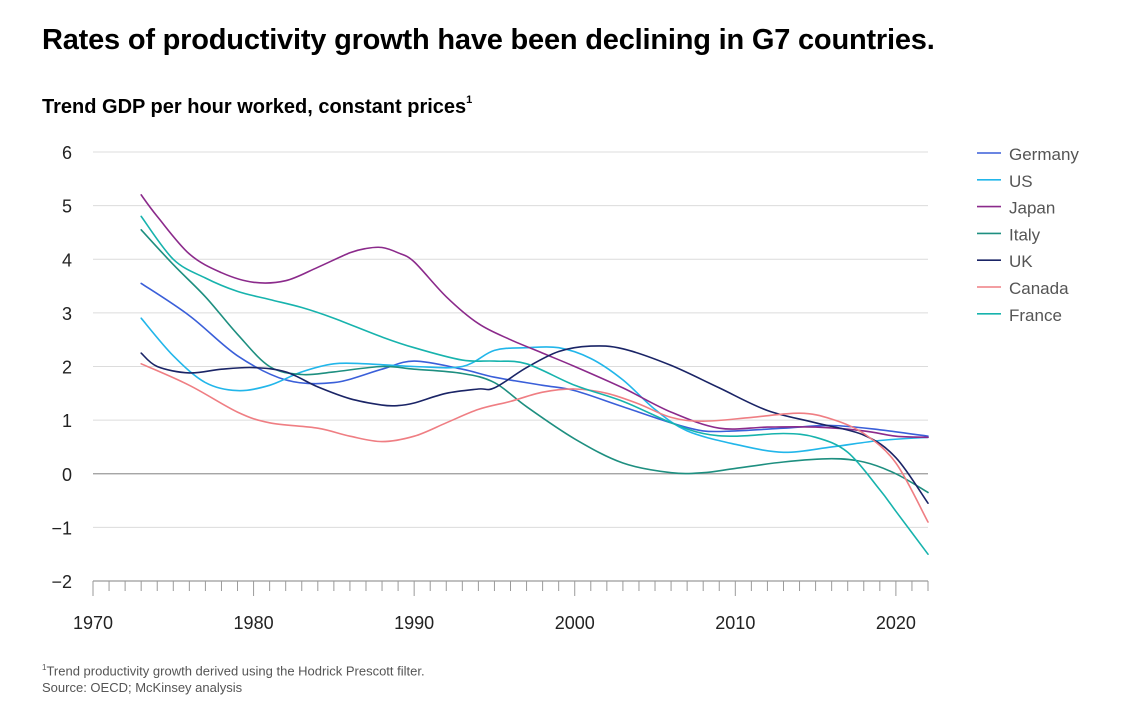  I want to click on y-tick-label: 4, so click(67, 260).